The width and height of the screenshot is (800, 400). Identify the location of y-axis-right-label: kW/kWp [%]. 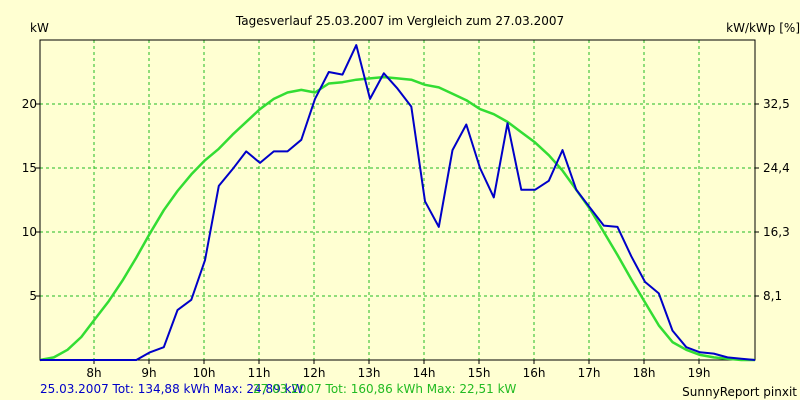
(763, 28).